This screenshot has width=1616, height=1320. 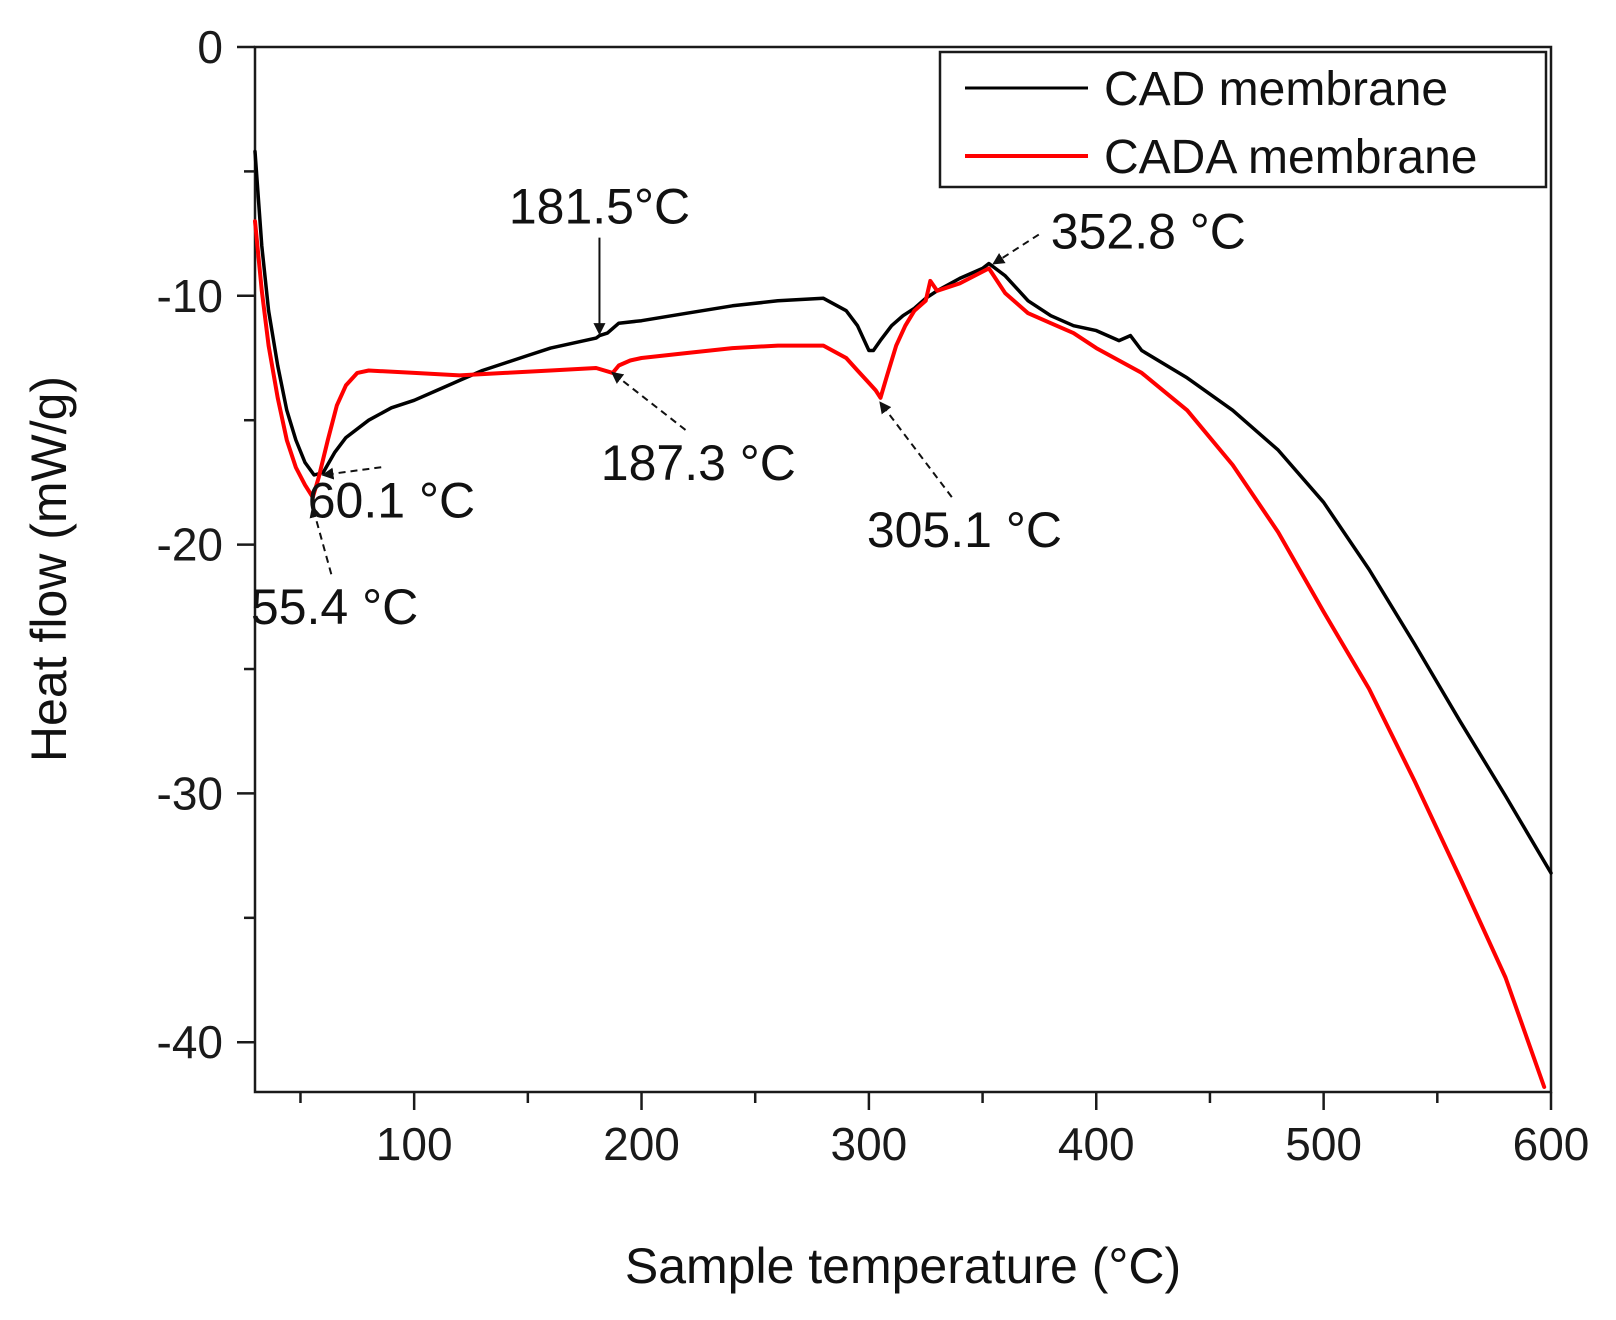 What do you see at coordinates (190, 793) in the screenshot?
I see `y-tick-label: -30` at bounding box center [190, 793].